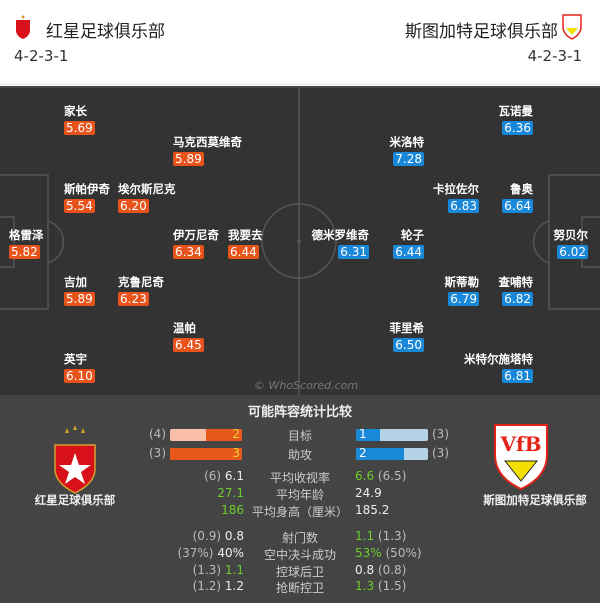 Image resolution: width=600 pixels, height=603 pixels. Describe the element at coordinates (368, 553) in the screenshot. I see `away-value: 53%` at that location.